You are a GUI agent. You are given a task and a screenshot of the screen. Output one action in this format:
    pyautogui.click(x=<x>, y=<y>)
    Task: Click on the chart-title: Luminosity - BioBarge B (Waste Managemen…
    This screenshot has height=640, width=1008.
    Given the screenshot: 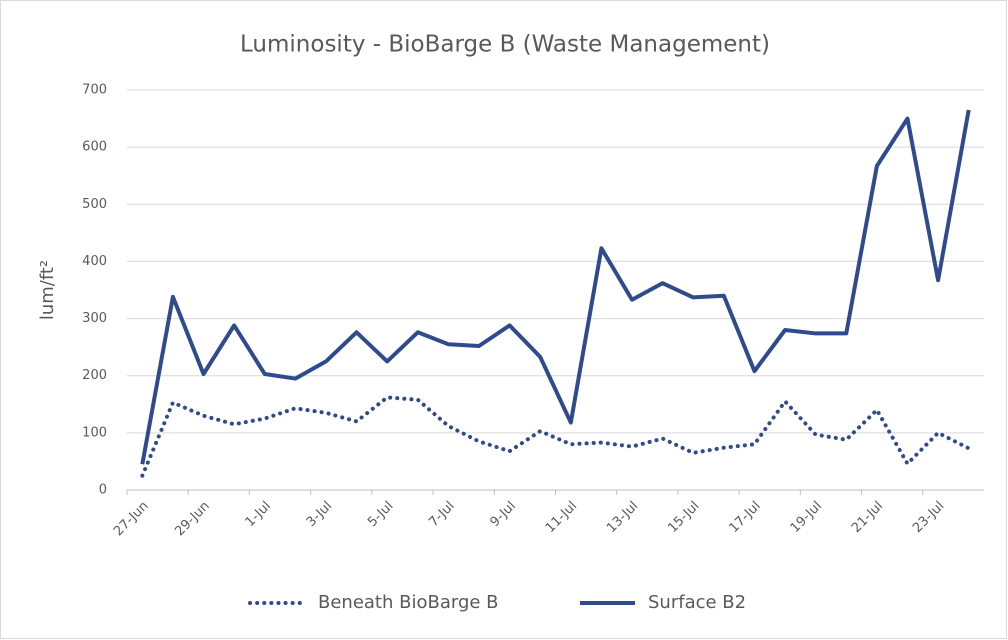 What is the action you would take?
    pyautogui.click(x=505, y=45)
    